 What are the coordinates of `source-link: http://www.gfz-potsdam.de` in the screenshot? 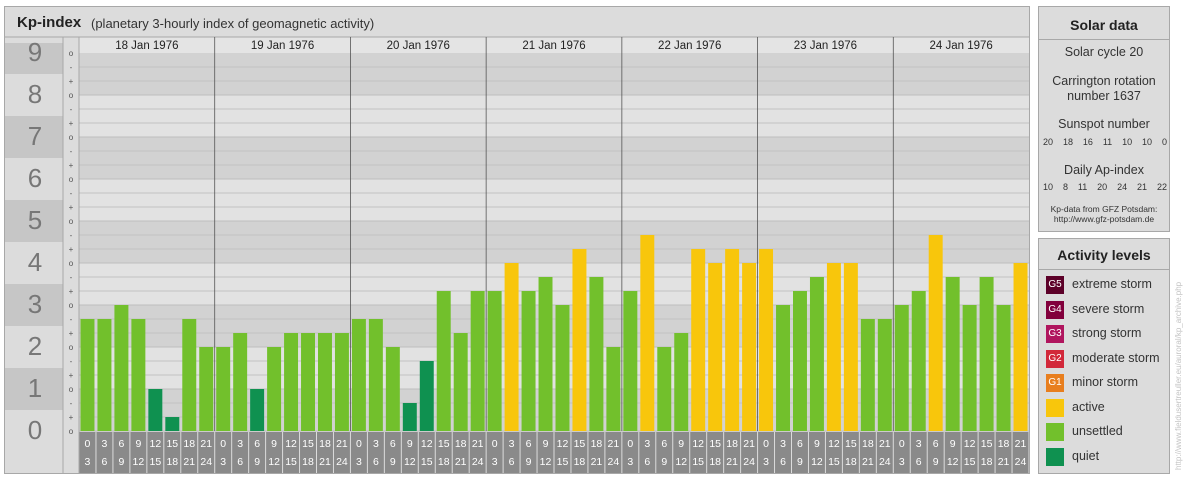 It's located at (1104, 219).